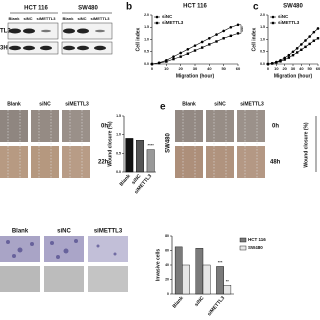 The image size is (320, 320). Describe the element at coordinates (289, 22) in the screenshot. I see `legend-label: siMETTL3` at that location.